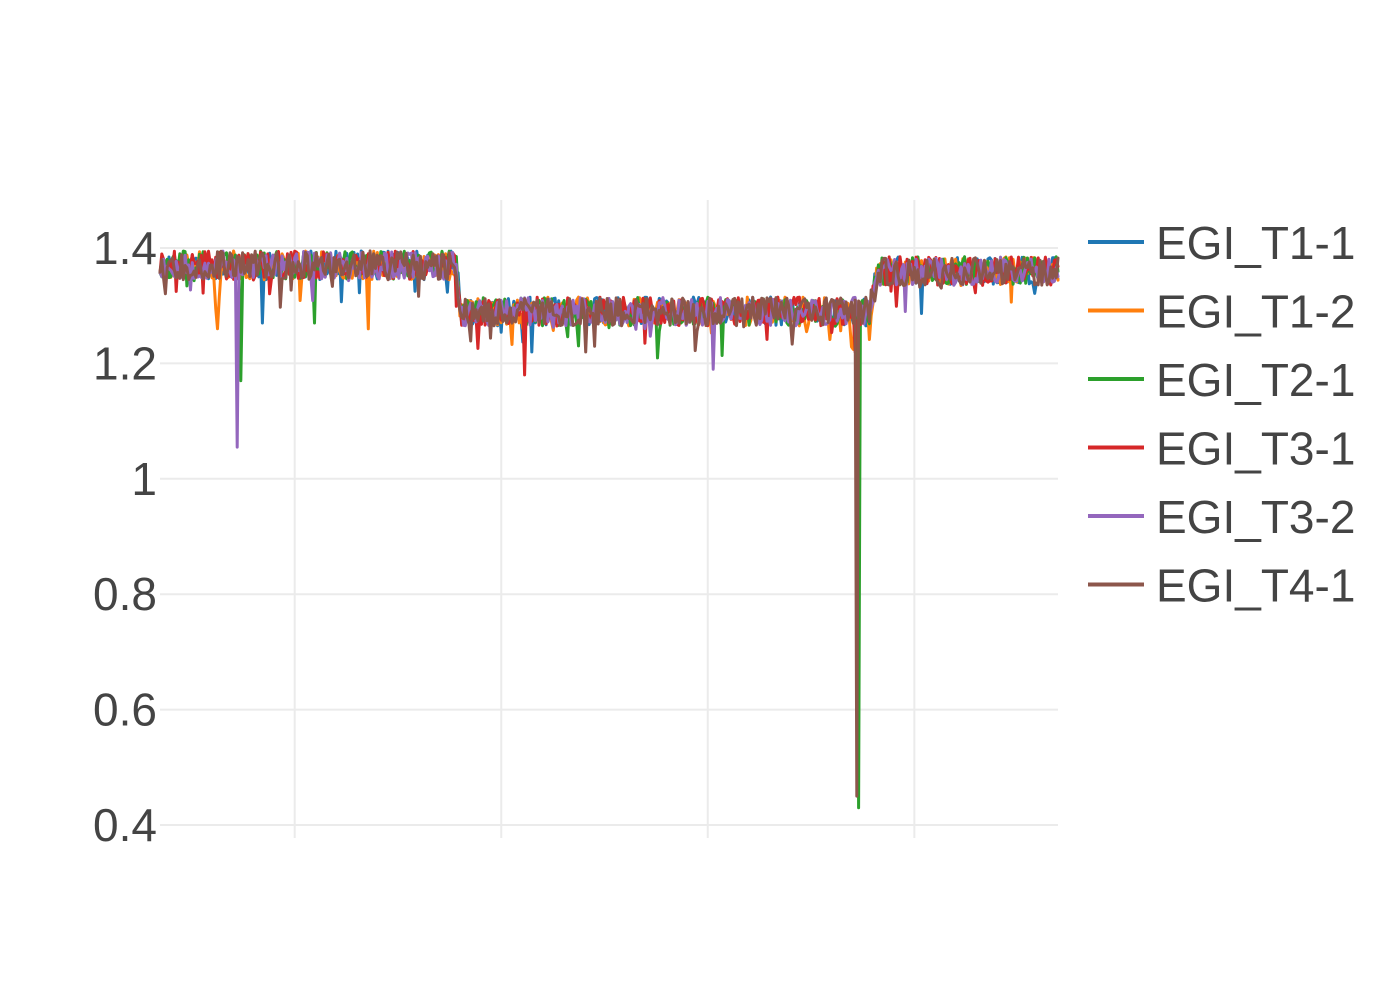 Image resolution: width=1400 pixels, height=1000 pixels. I want to click on y-tick-label: 0.4, so click(125, 825).